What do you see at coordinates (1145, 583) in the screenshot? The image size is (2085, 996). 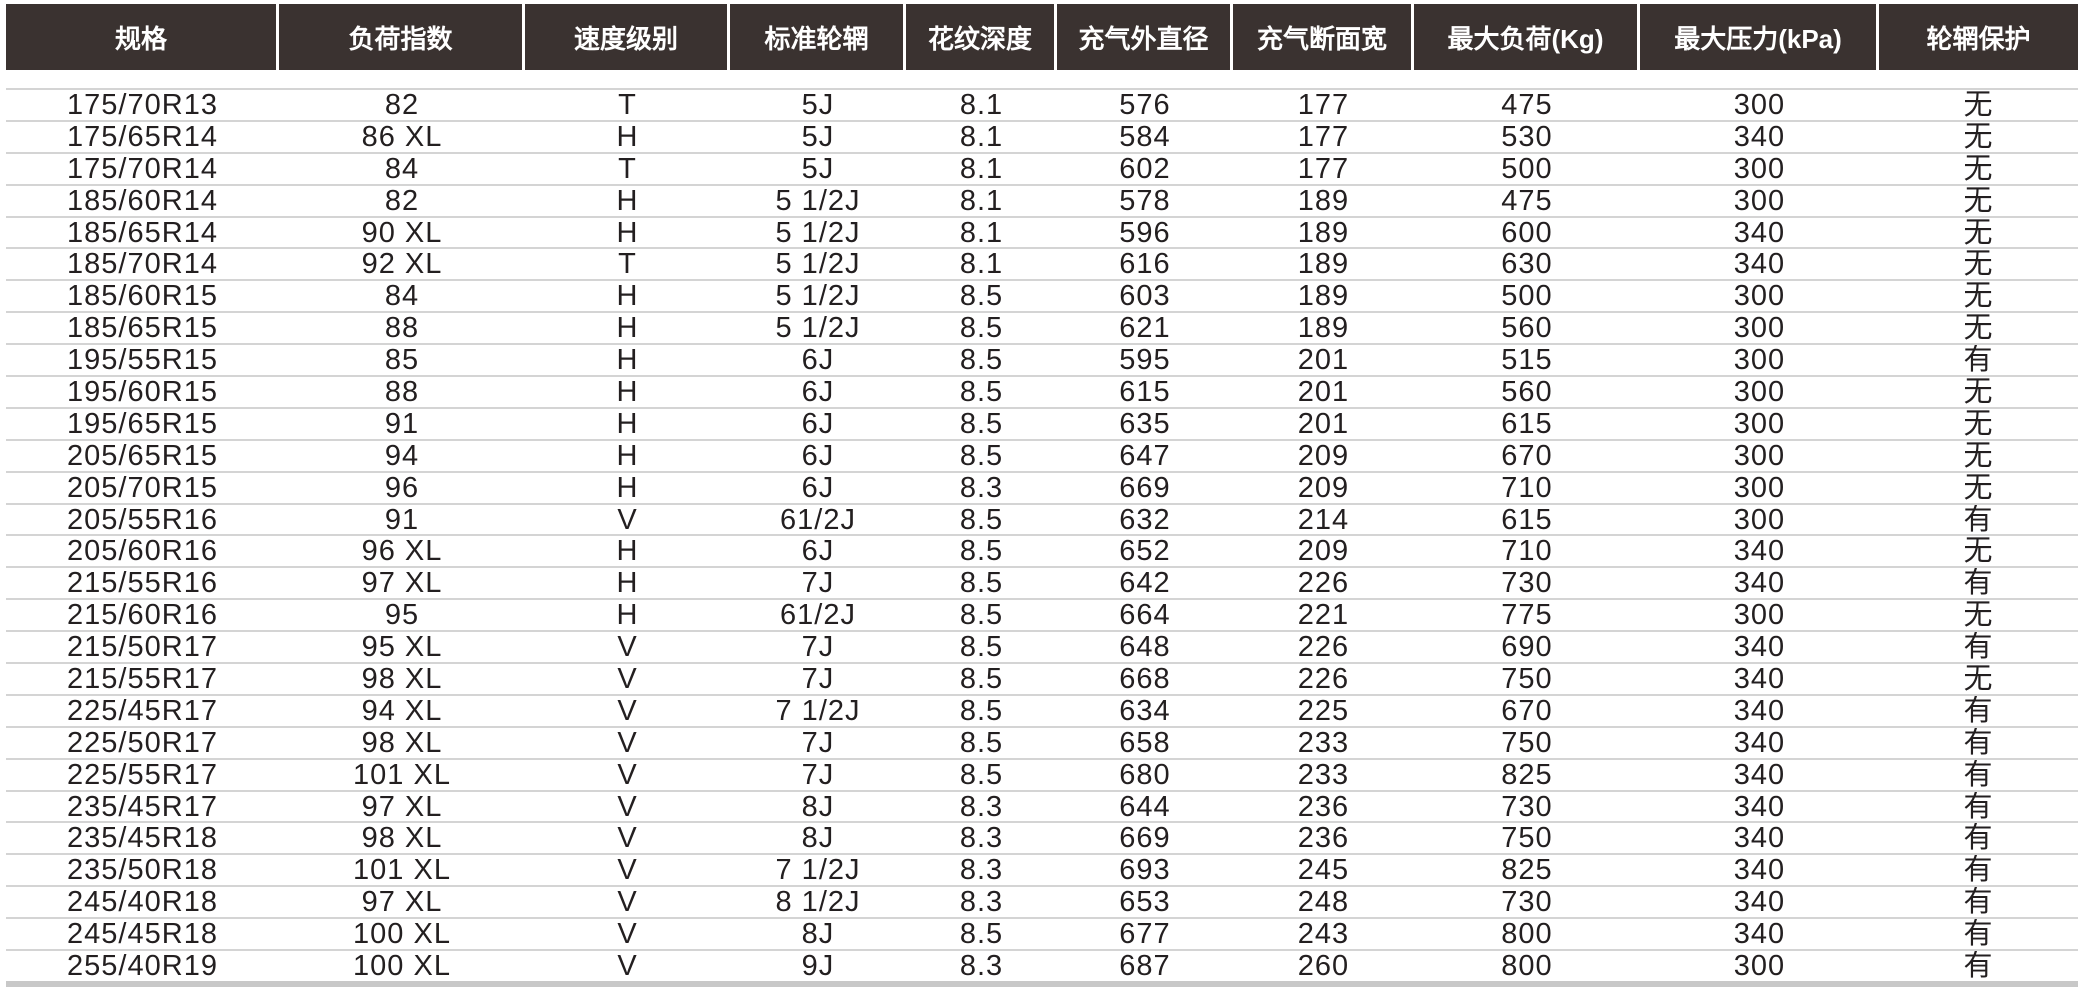 I see `table-cell: 642` at bounding box center [1145, 583].